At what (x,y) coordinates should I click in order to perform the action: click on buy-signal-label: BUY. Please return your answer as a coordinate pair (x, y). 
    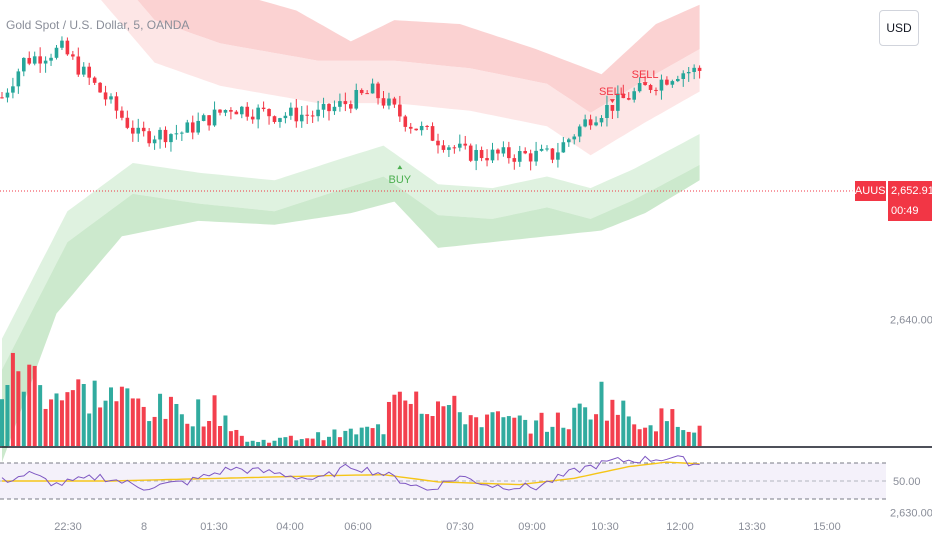
    Looking at the image, I should click on (400, 180).